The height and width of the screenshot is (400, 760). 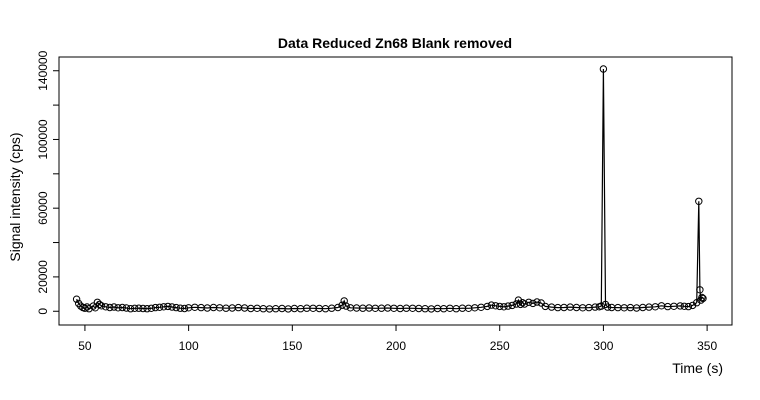 What do you see at coordinates (292, 346) in the screenshot?
I see `x-tick-label: 150` at bounding box center [292, 346].